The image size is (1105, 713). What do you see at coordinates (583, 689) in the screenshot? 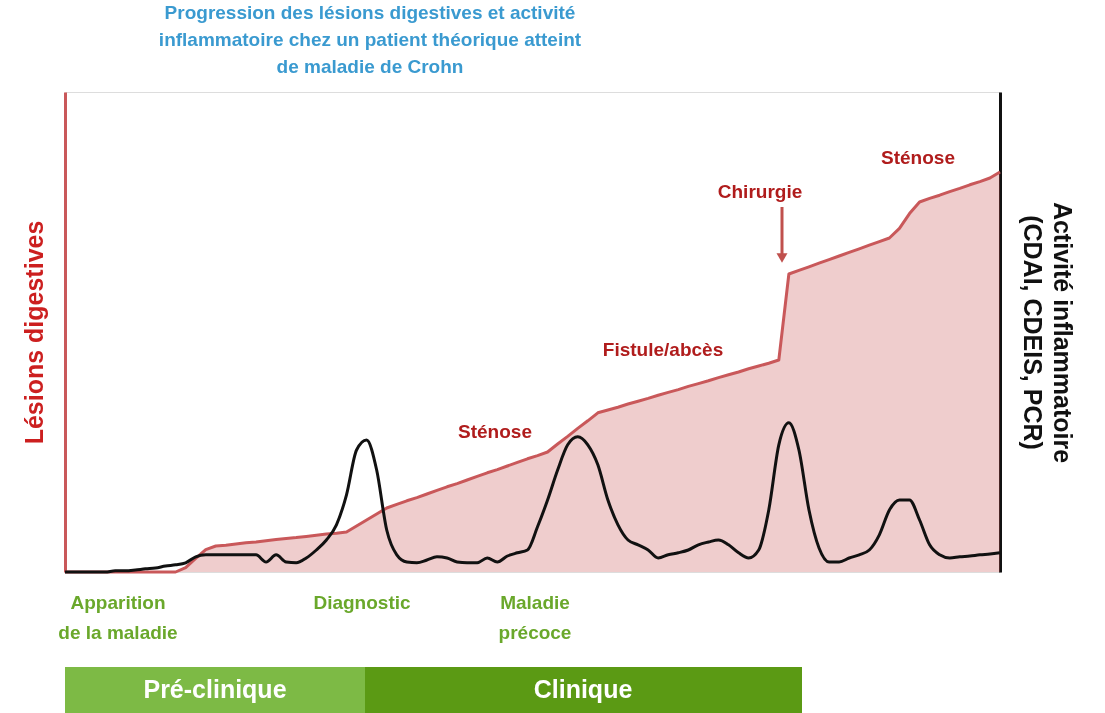
I see `text: Clinique` at bounding box center [583, 689].